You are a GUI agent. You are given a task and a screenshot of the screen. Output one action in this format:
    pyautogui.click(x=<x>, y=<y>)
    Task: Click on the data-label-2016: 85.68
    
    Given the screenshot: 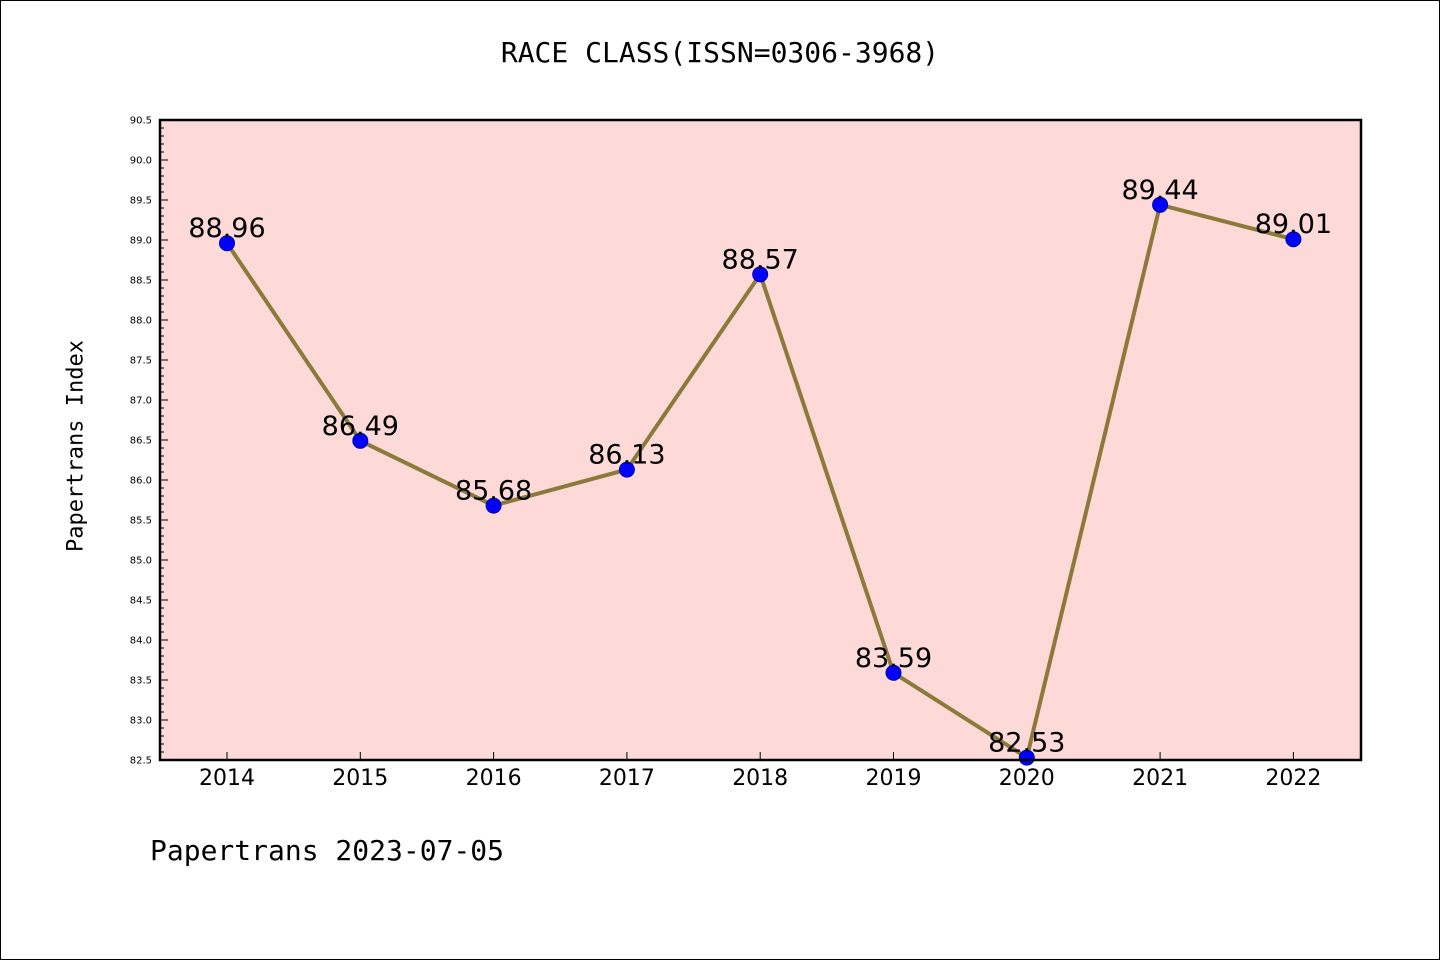 What is the action you would take?
    pyautogui.click(x=493, y=491)
    